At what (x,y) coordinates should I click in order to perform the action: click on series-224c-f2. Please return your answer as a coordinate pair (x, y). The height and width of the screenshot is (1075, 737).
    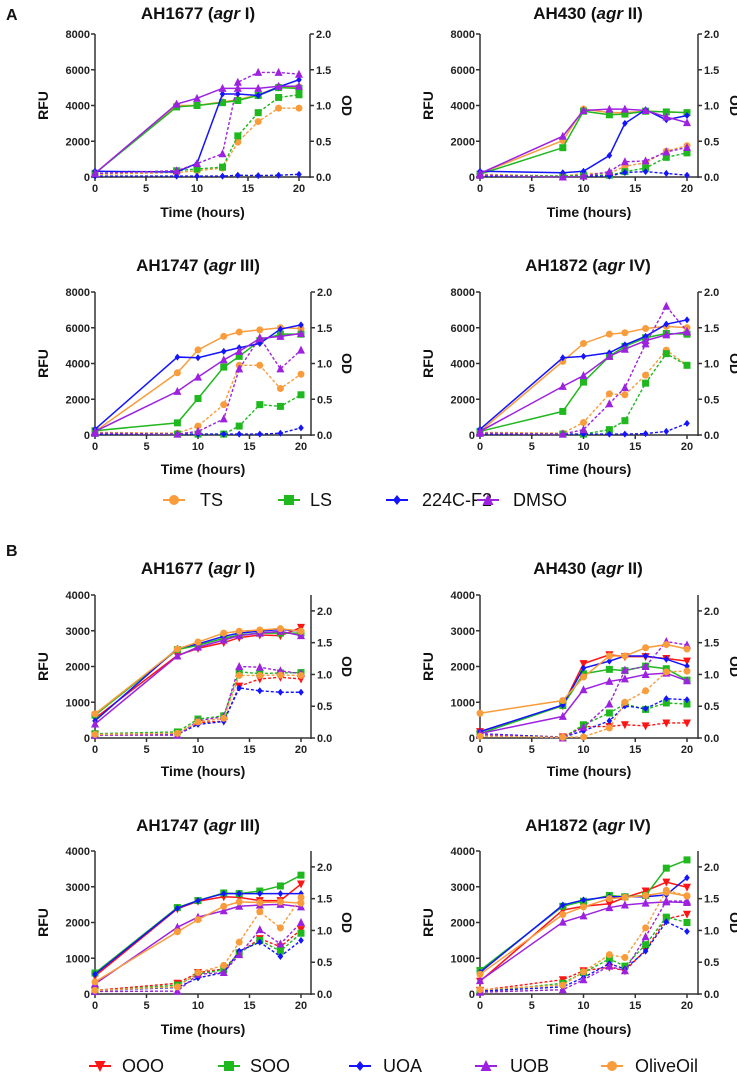
    Looking at the image, I should click on (583, 143).